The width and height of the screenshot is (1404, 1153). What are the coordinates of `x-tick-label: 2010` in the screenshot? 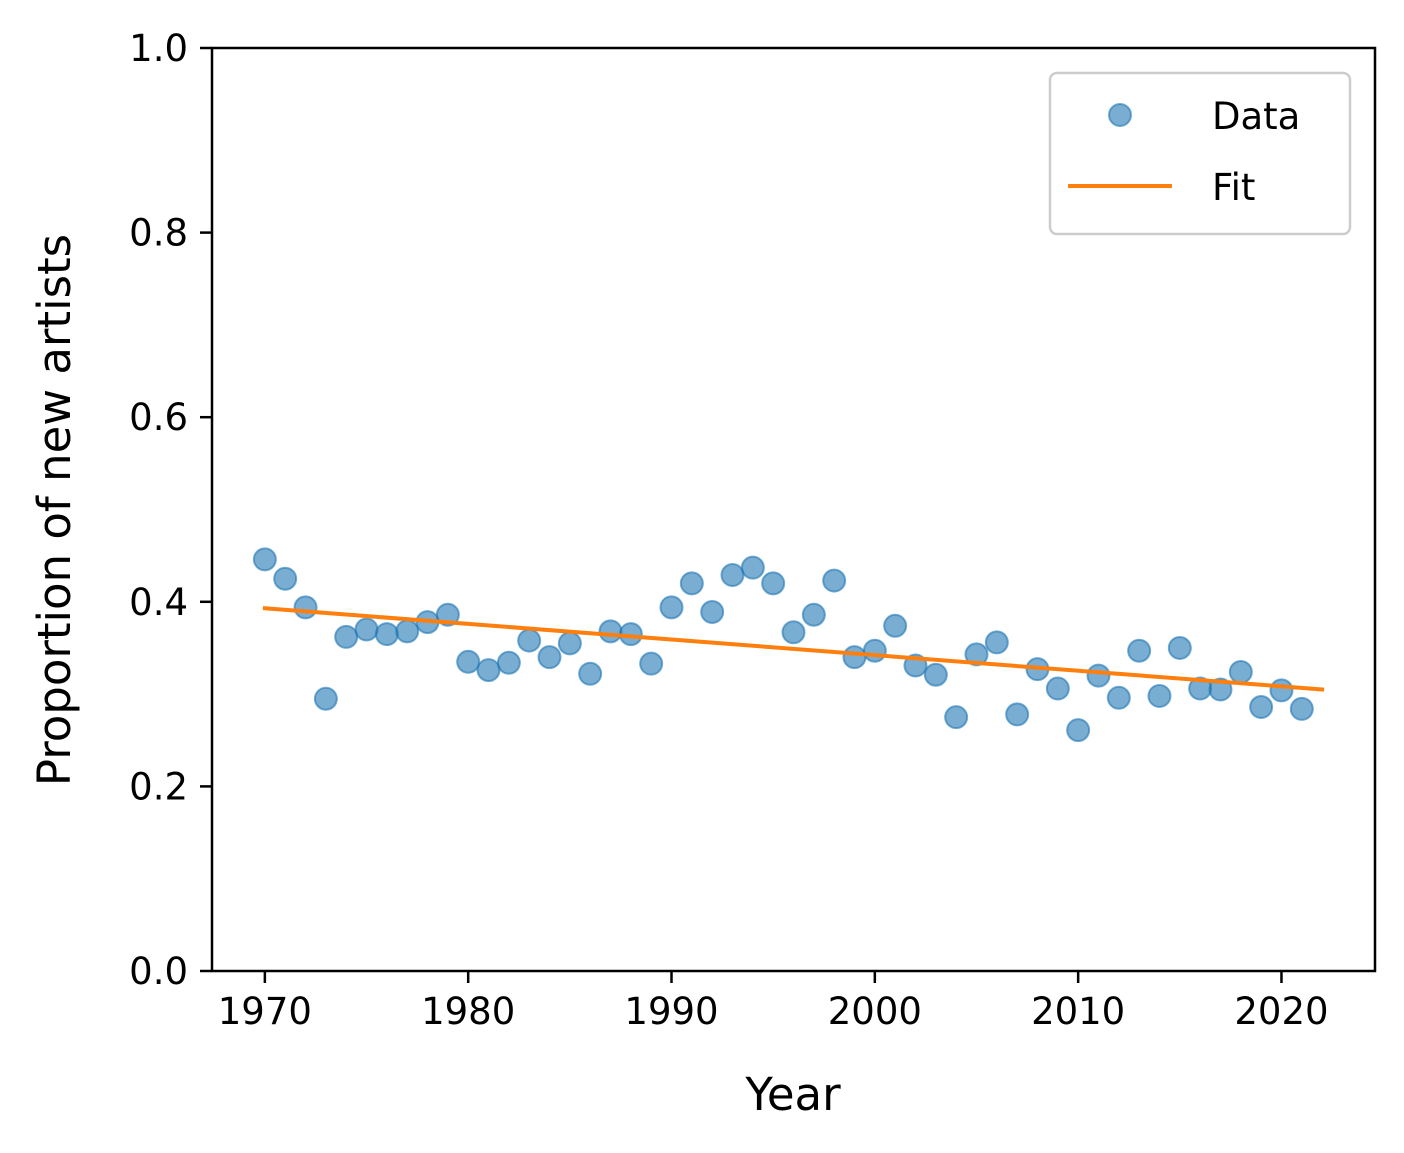 It's located at (1078, 1011).